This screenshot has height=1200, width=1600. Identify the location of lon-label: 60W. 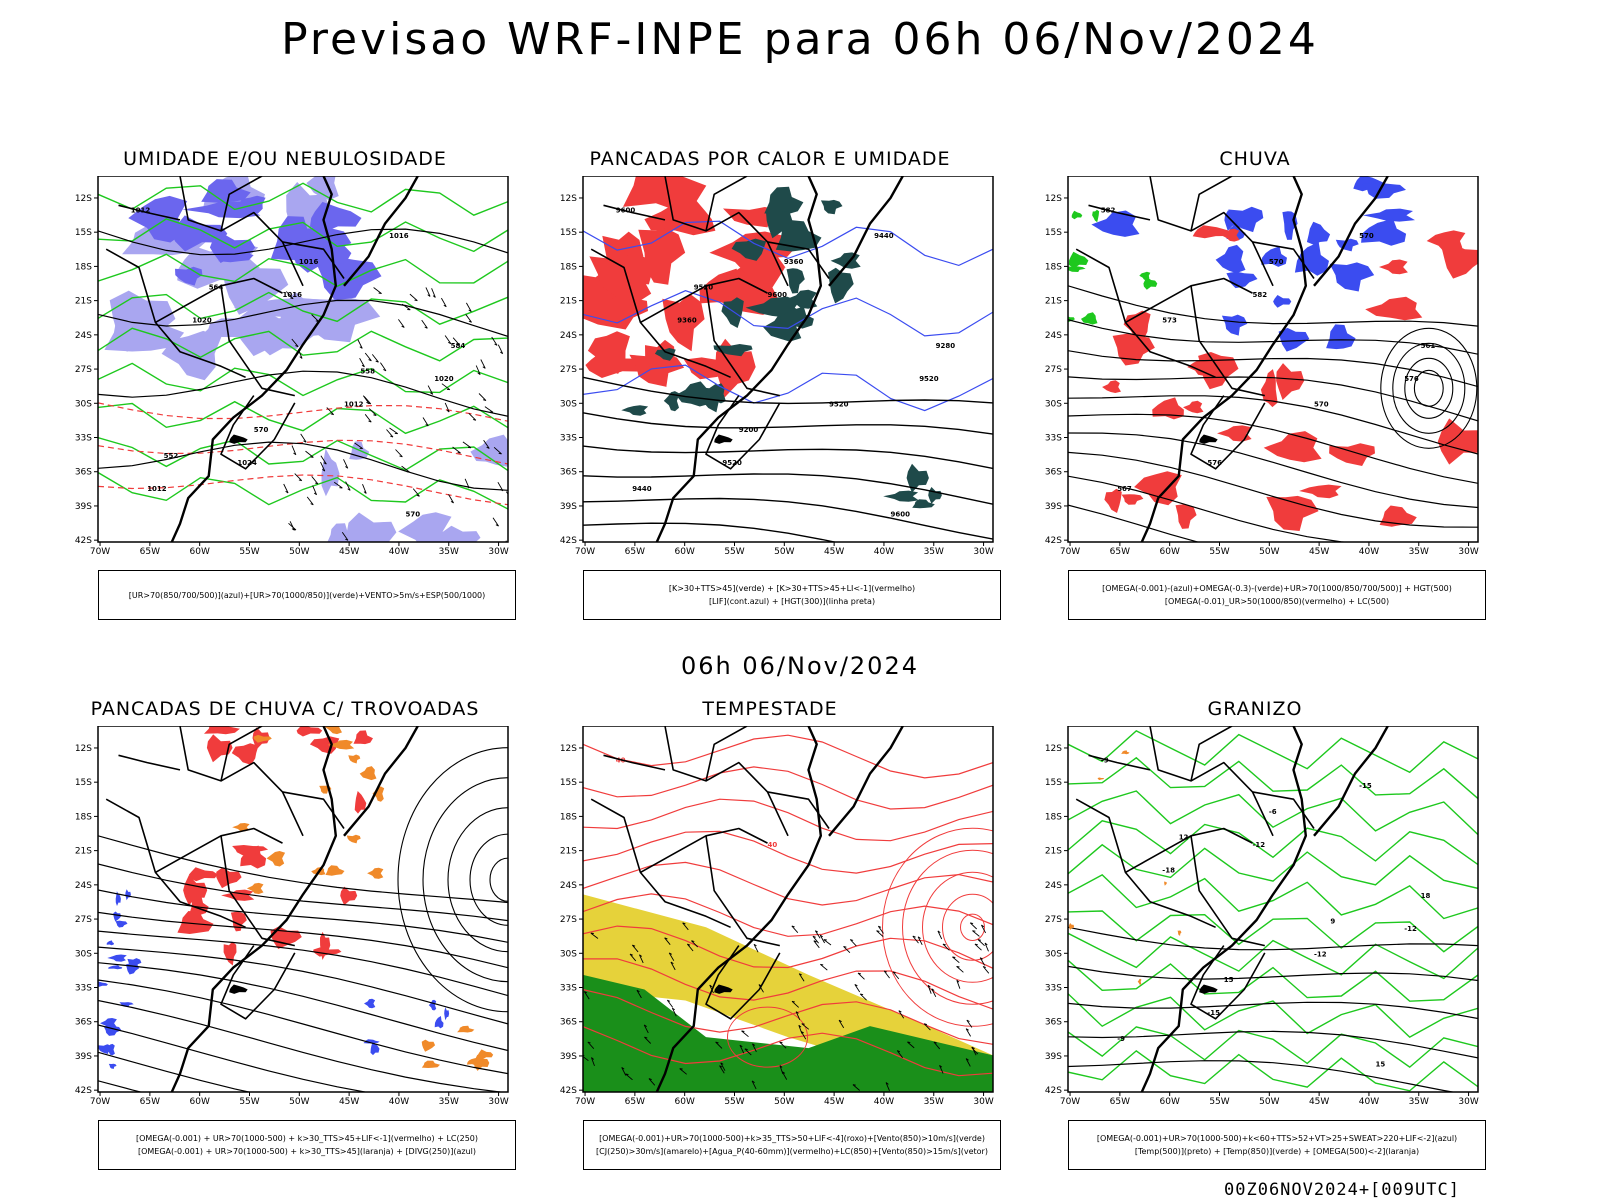
(1170, 1102).